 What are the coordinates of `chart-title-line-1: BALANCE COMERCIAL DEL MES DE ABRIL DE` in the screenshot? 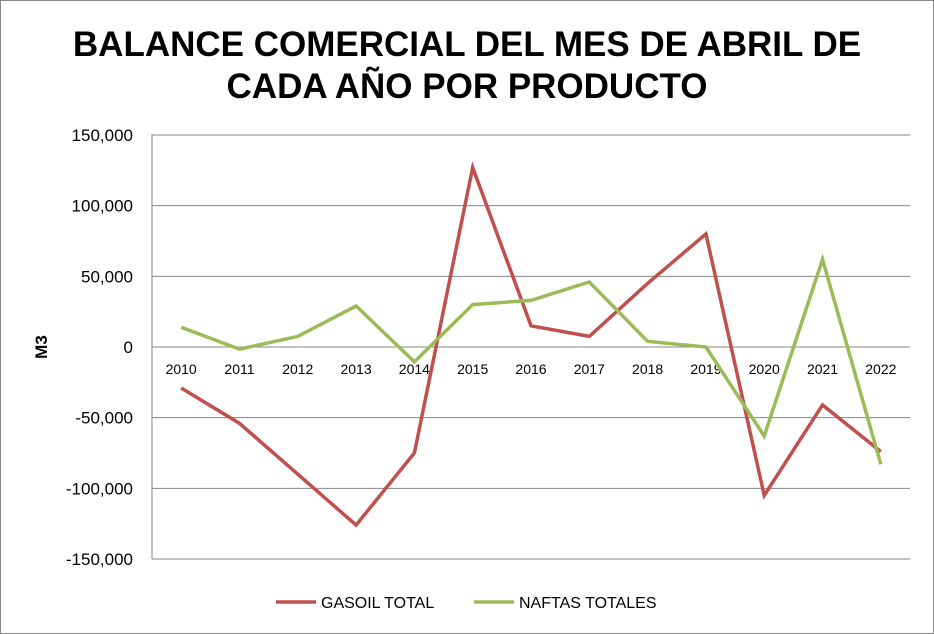 It's located at (467, 44).